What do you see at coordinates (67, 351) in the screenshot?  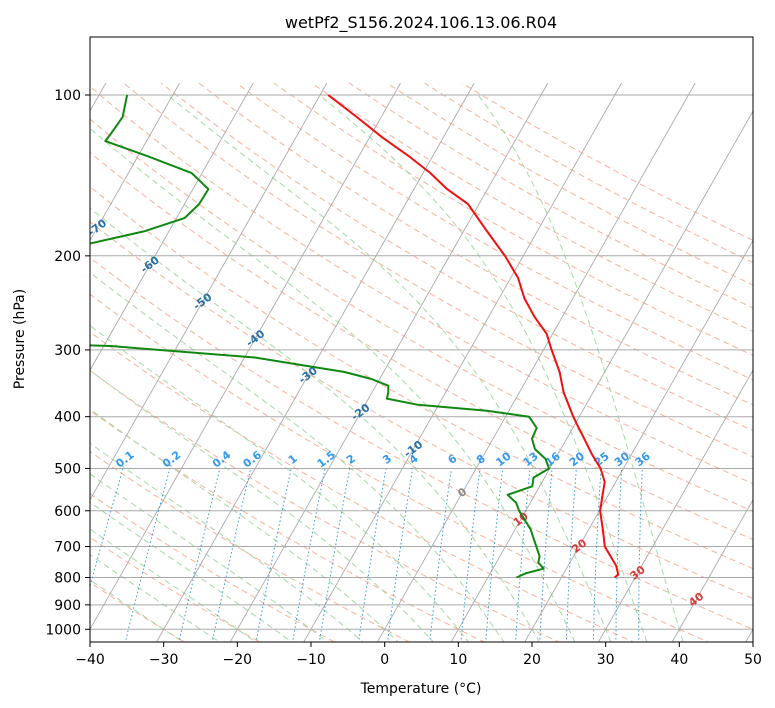 I see `y-tick-label: 300` at bounding box center [67, 351].